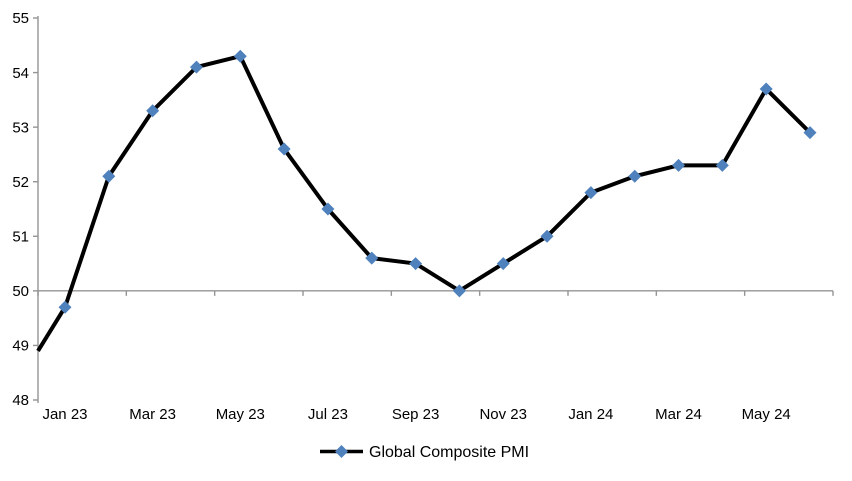 The width and height of the screenshot is (852, 481). What do you see at coordinates (503, 414) in the screenshot?
I see `x-axis-tick-label: Nov 23` at bounding box center [503, 414].